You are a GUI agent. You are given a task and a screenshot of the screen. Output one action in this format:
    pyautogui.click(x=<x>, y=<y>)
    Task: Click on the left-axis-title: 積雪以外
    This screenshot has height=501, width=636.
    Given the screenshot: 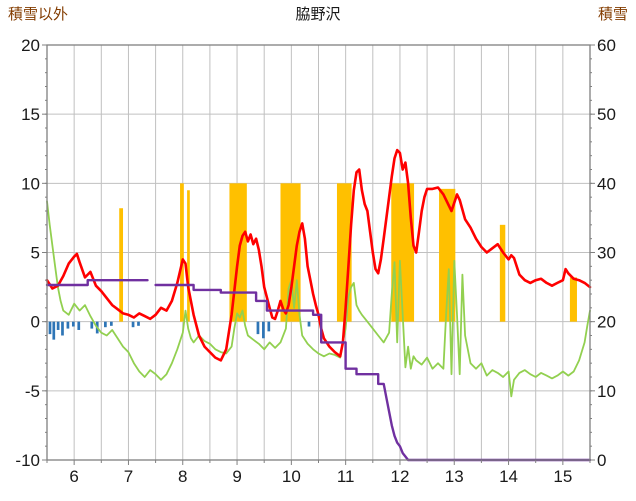 What is the action you would take?
    pyautogui.click(x=38, y=14)
    